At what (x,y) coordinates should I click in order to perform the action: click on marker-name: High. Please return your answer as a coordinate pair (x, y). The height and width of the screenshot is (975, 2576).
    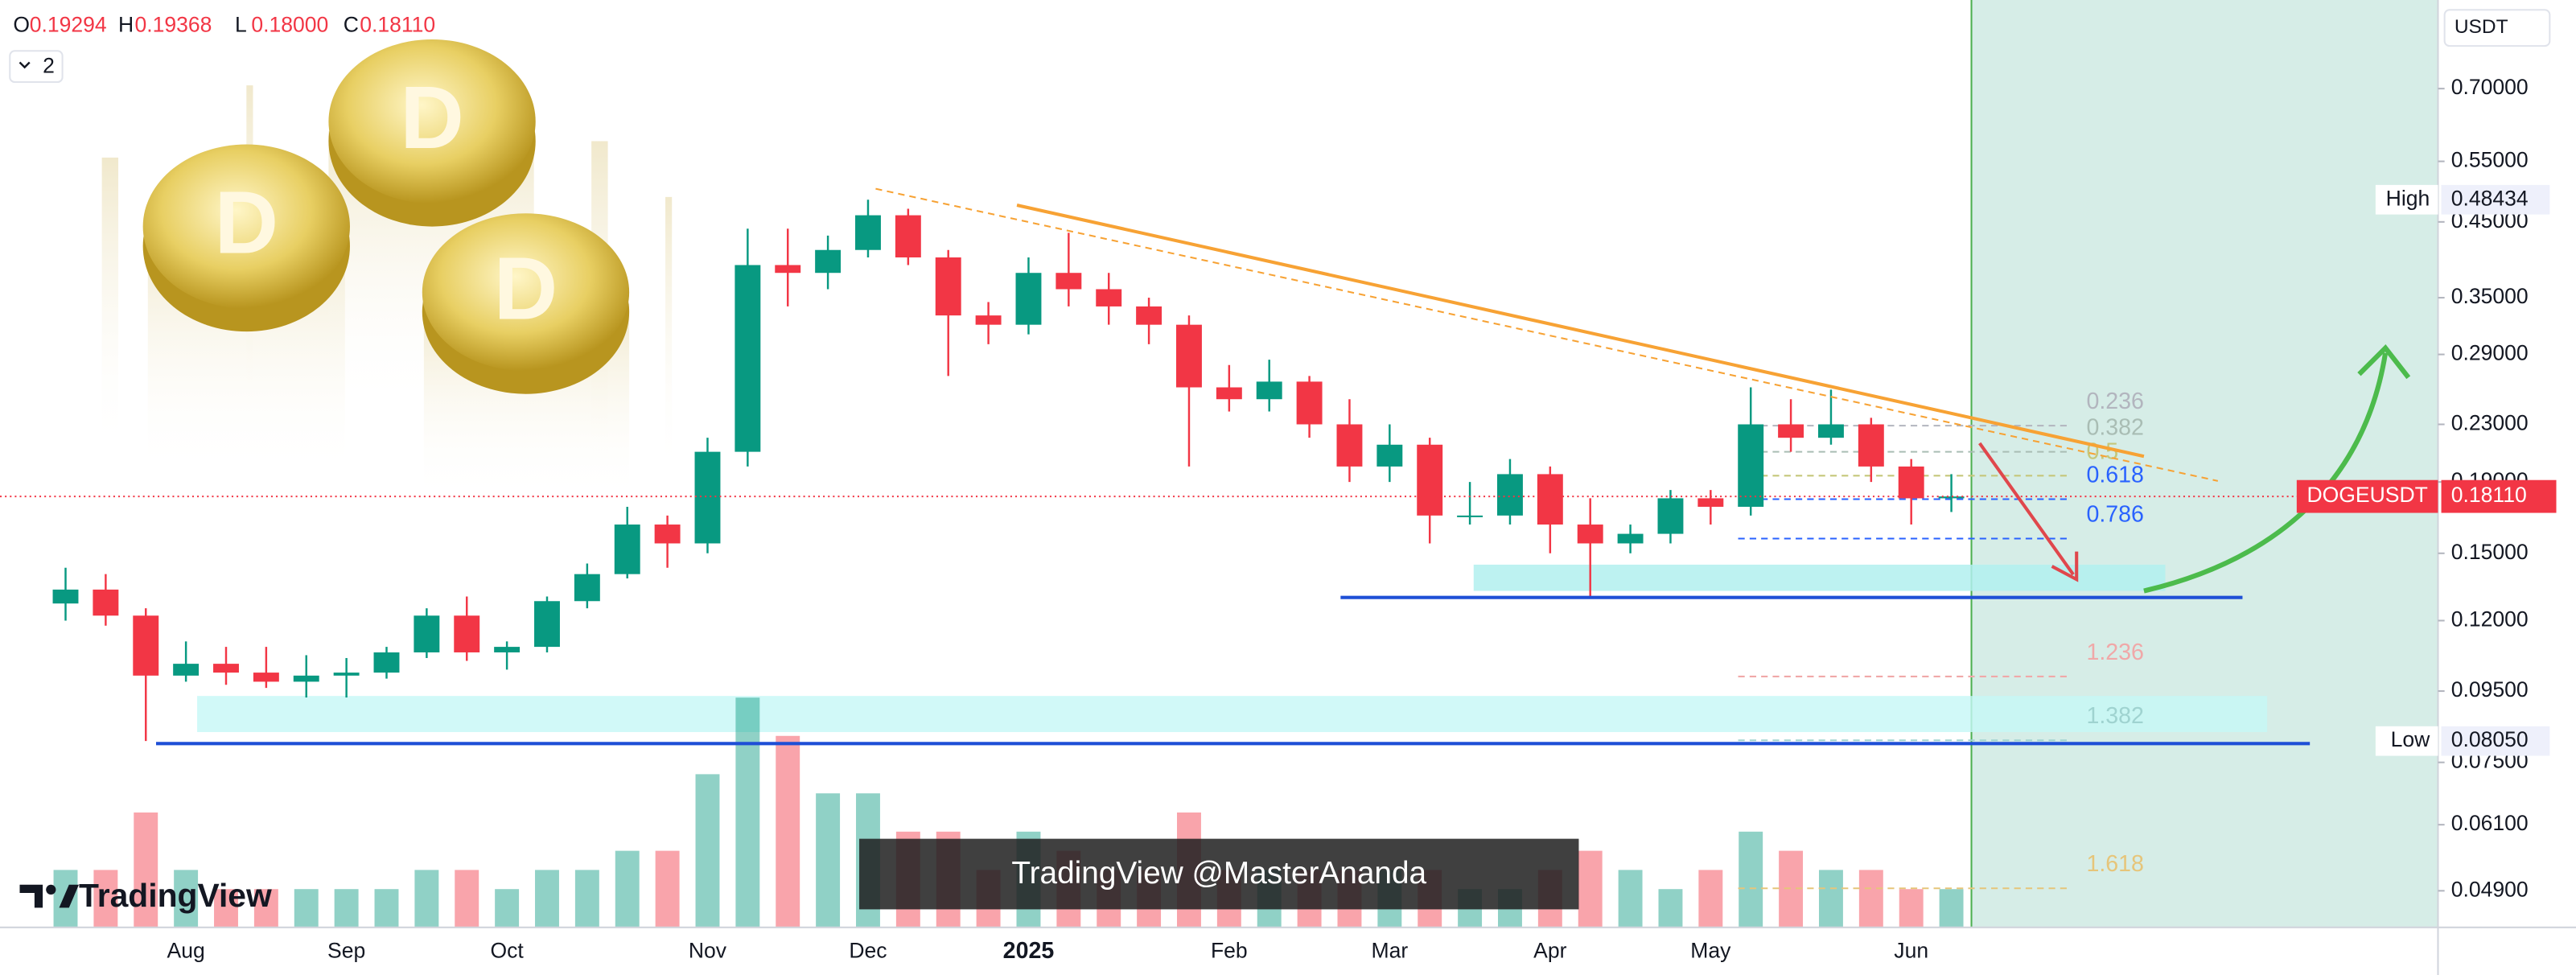
    Looking at the image, I should click on (2408, 198).